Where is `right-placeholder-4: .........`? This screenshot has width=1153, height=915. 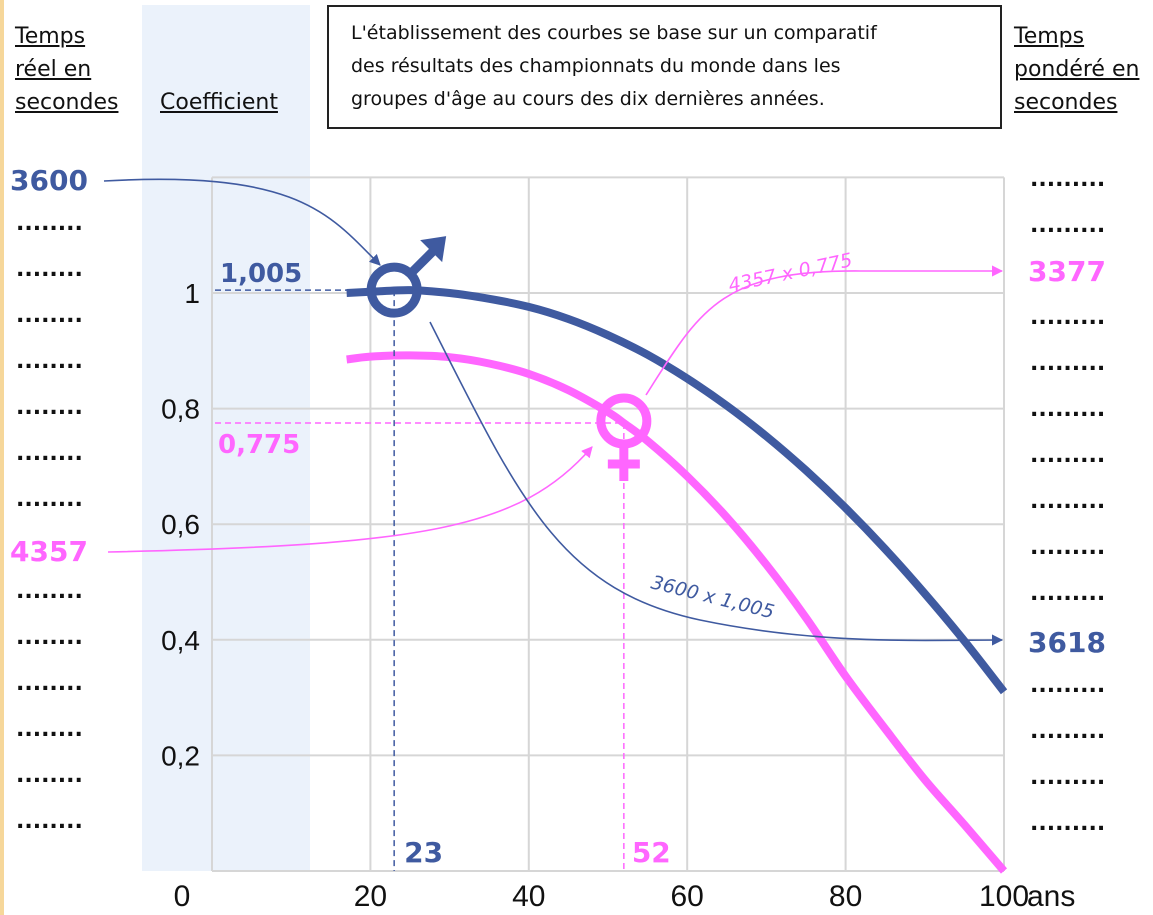 right-placeholder-4: ......... is located at coordinates (1067, 409).